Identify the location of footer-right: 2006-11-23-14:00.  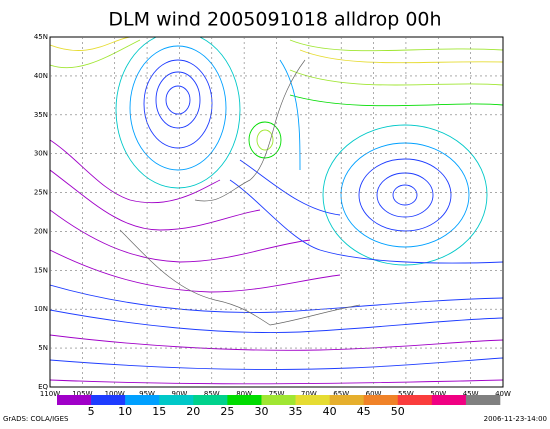
(515, 419).